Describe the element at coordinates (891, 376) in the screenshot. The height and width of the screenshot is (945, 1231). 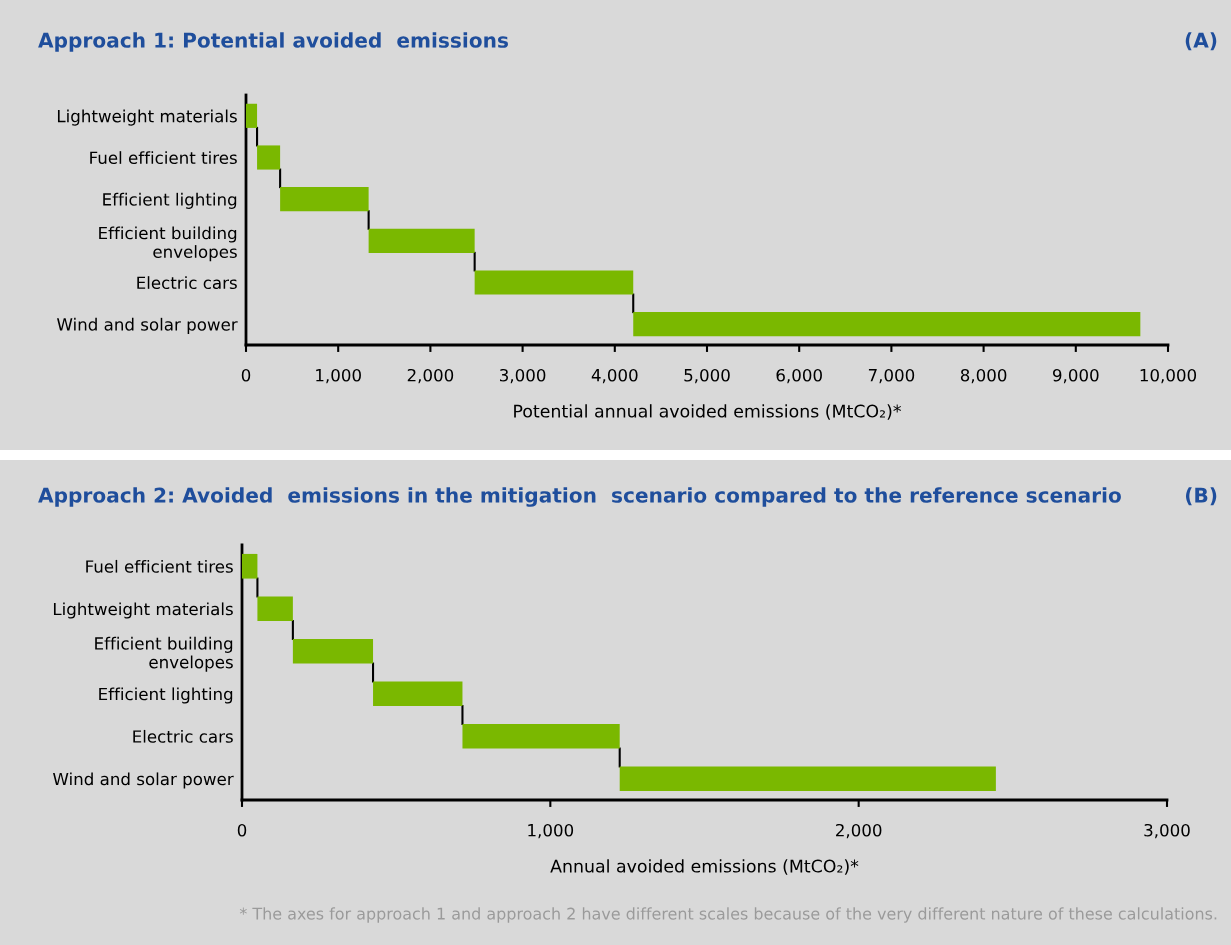
I see `x-tick-label: 7,000` at that location.